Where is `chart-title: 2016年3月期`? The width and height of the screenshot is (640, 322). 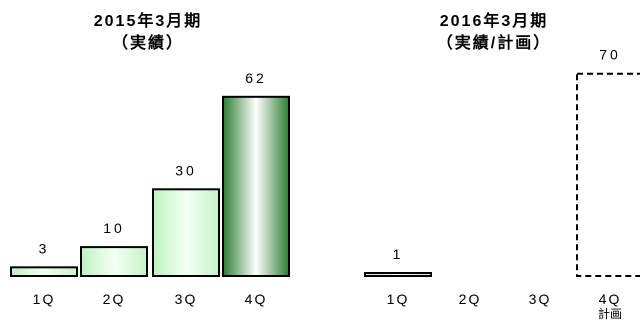
chart-title: 2016年3月期 is located at coordinates (494, 20).